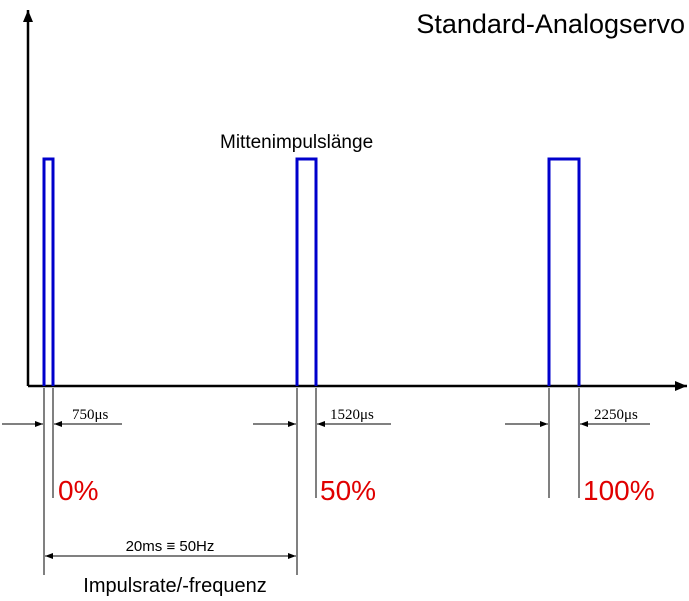 This screenshot has width=689, height=601. Describe the element at coordinates (619, 490) in the screenshot. I see `percent-label-100: 100%` at that location.